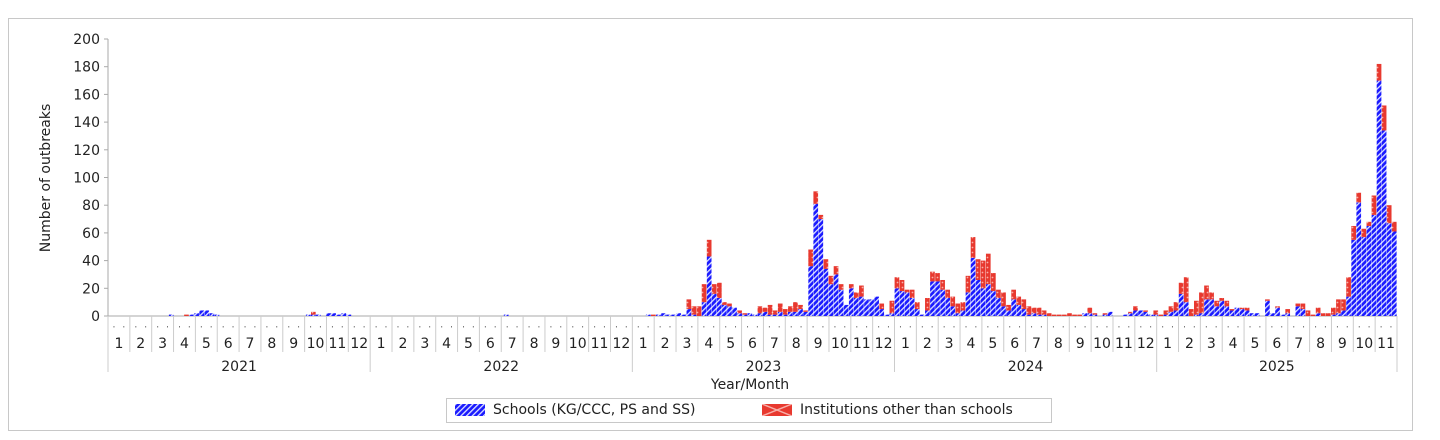  I want to click on legend-label-others: Institutions other than schools, so click(906, 410).